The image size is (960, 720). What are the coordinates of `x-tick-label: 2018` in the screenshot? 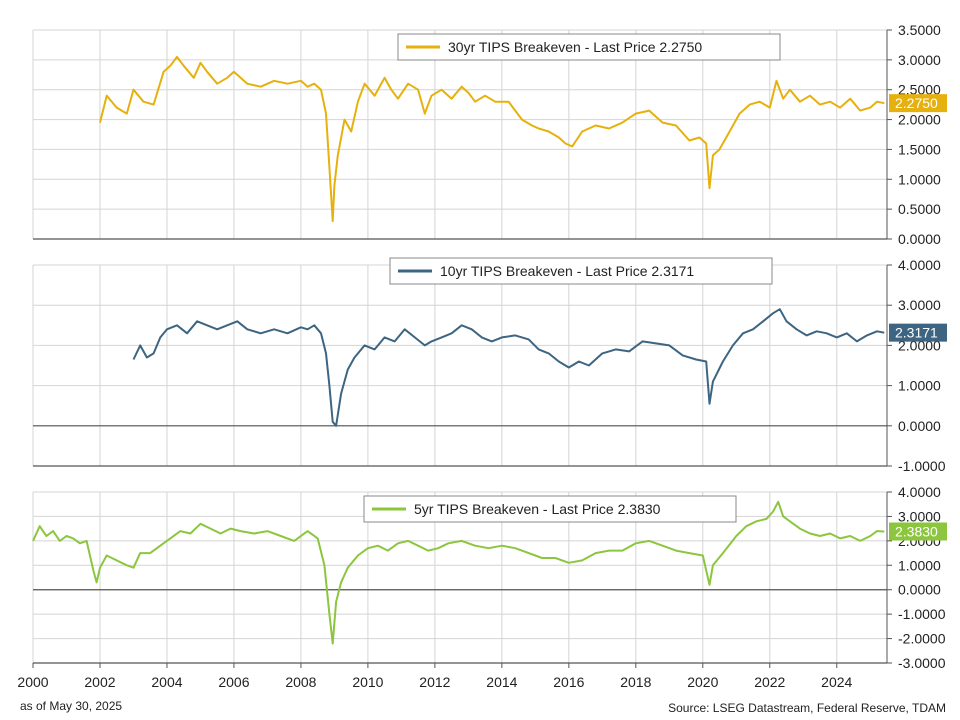 It's located at (635, 682).